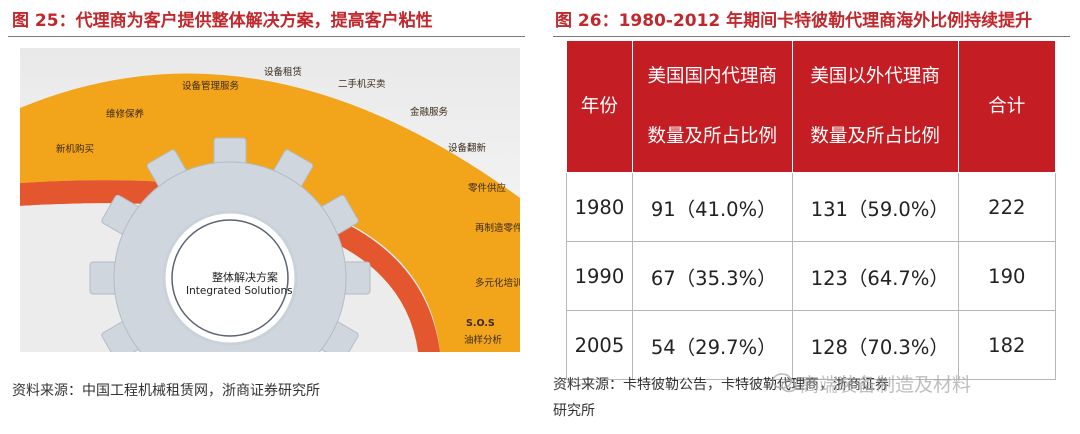 This screenshot has height=434, width=1080. What do you see at coordinates (1007, 276) in the screenshot?
I see `cell-total: 190` at bounding box center [1007, 276].